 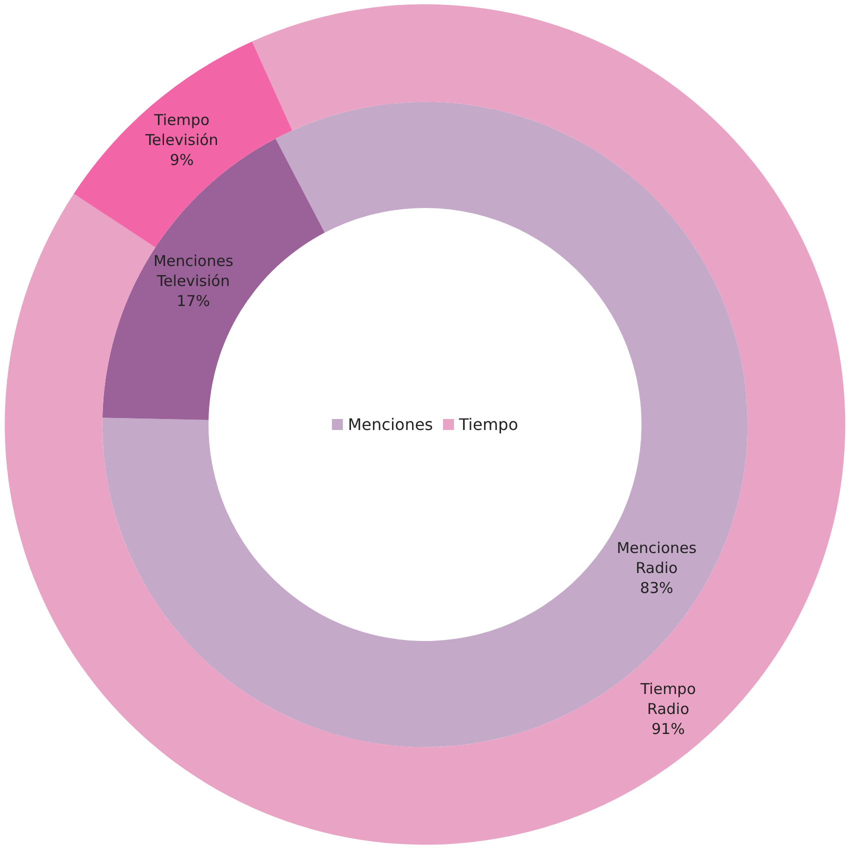 I want to click on data-label: 83%, so click(x=657, y=588).